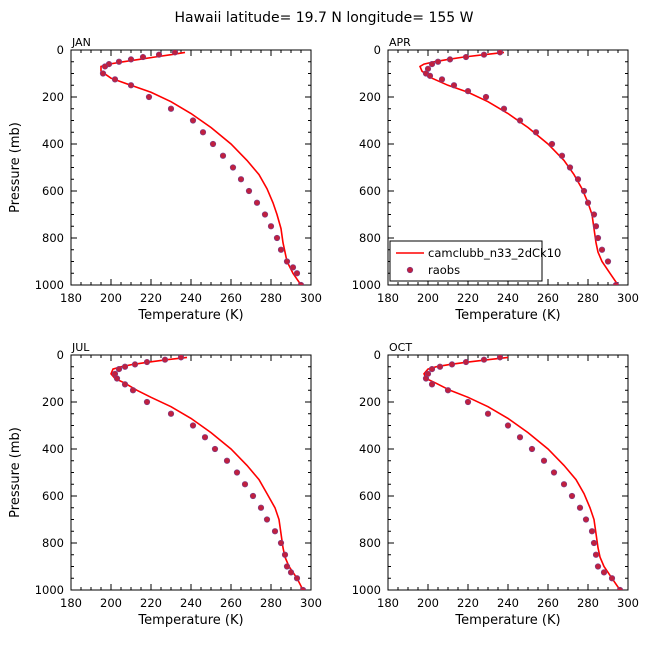  What do you see at coordinates (324, 18) in the screenshot?
I see `figure-title: Hawaii latitude= 19.7 N longitude= 155 W` at bounding box center [324, 18].